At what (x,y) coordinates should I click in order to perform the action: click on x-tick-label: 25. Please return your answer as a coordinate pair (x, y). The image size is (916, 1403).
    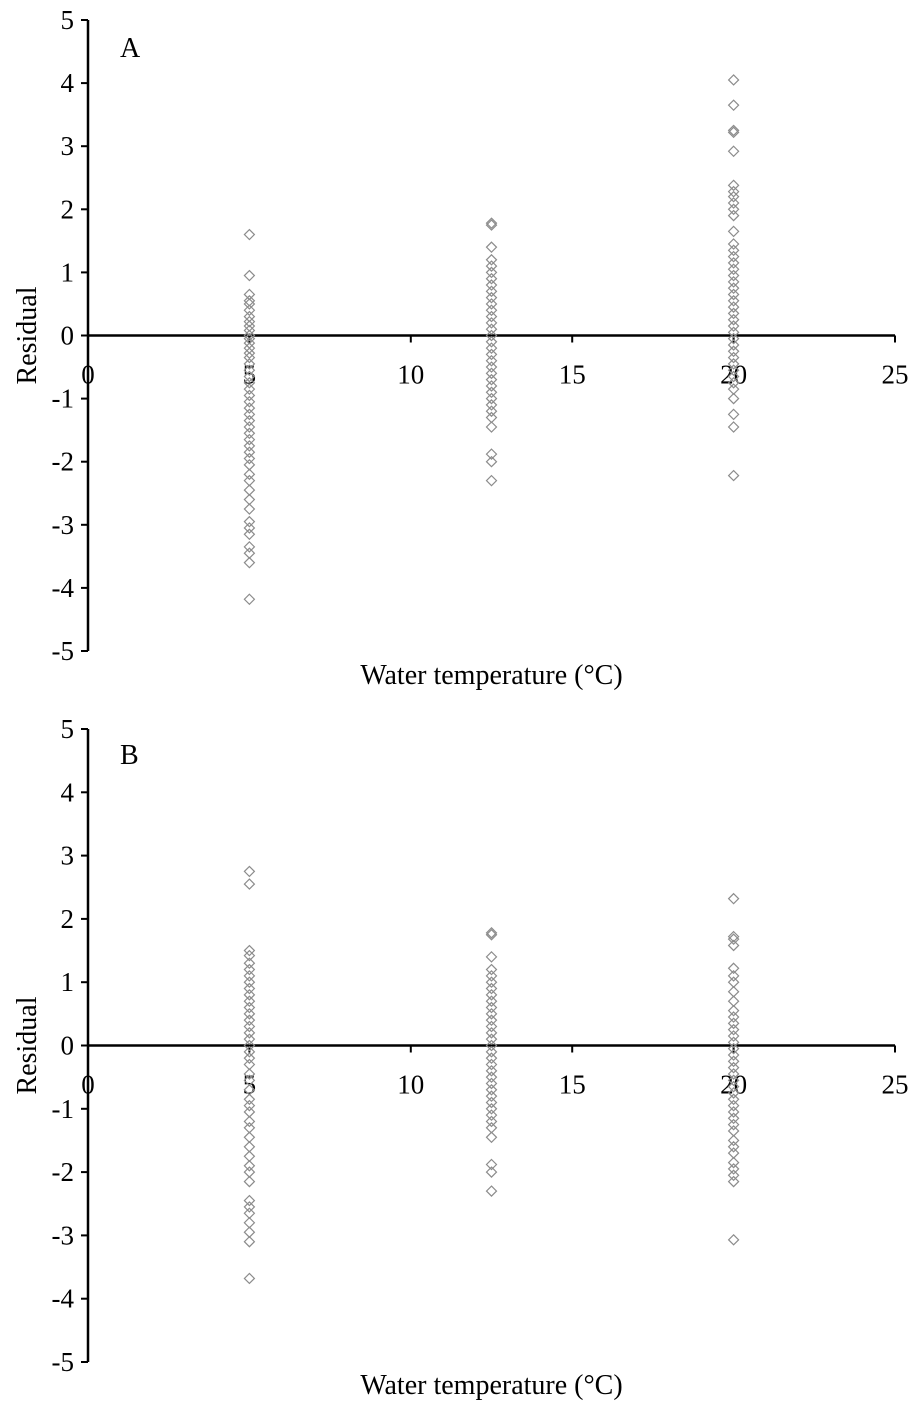
    Looking at the image, I should click on (895, 1085).